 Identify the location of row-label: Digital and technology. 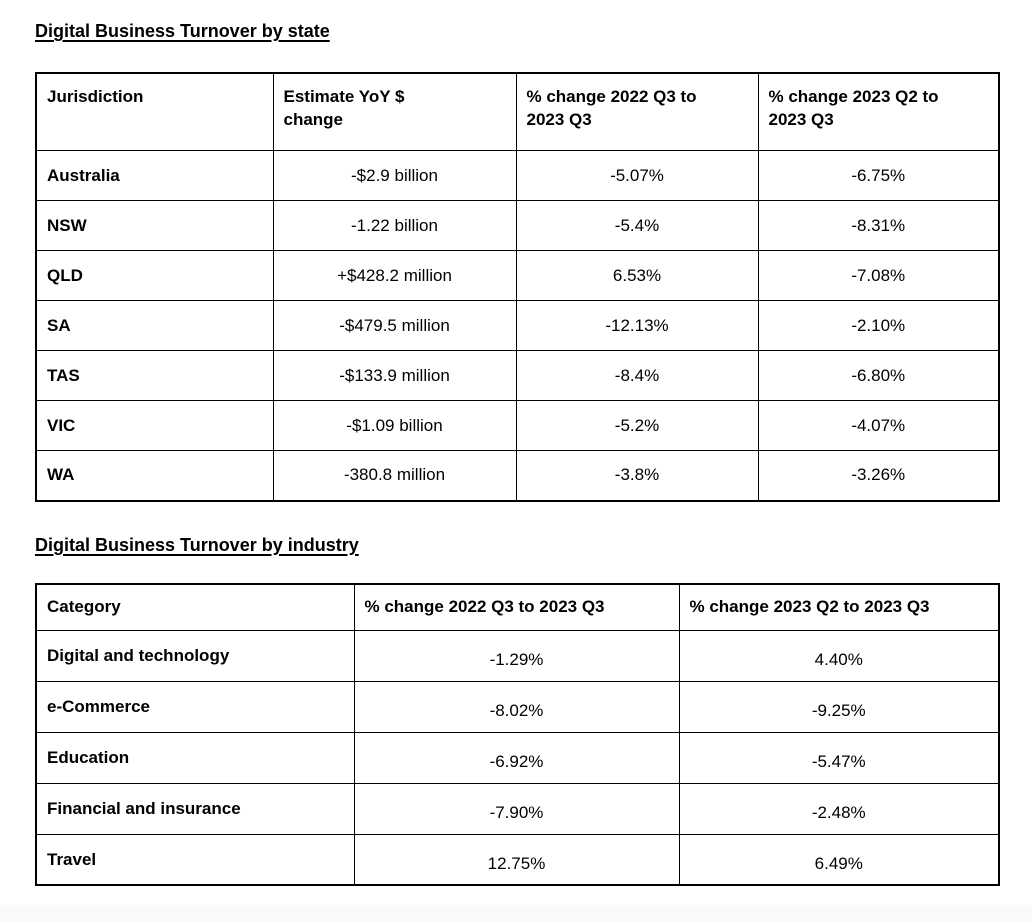
(195, 655).